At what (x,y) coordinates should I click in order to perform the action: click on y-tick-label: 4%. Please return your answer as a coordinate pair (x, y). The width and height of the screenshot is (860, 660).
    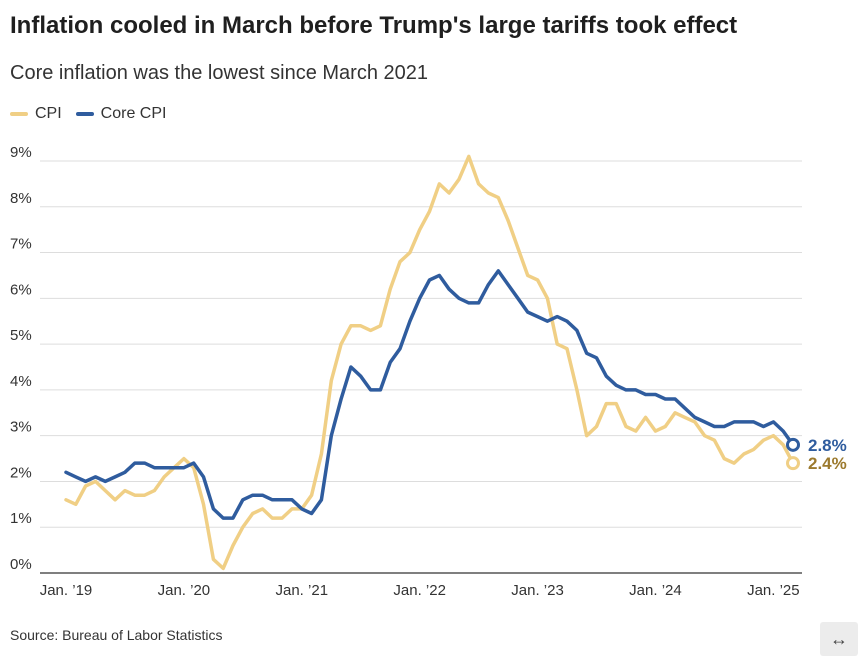
    Looking at the image, I should click on (21, 381).